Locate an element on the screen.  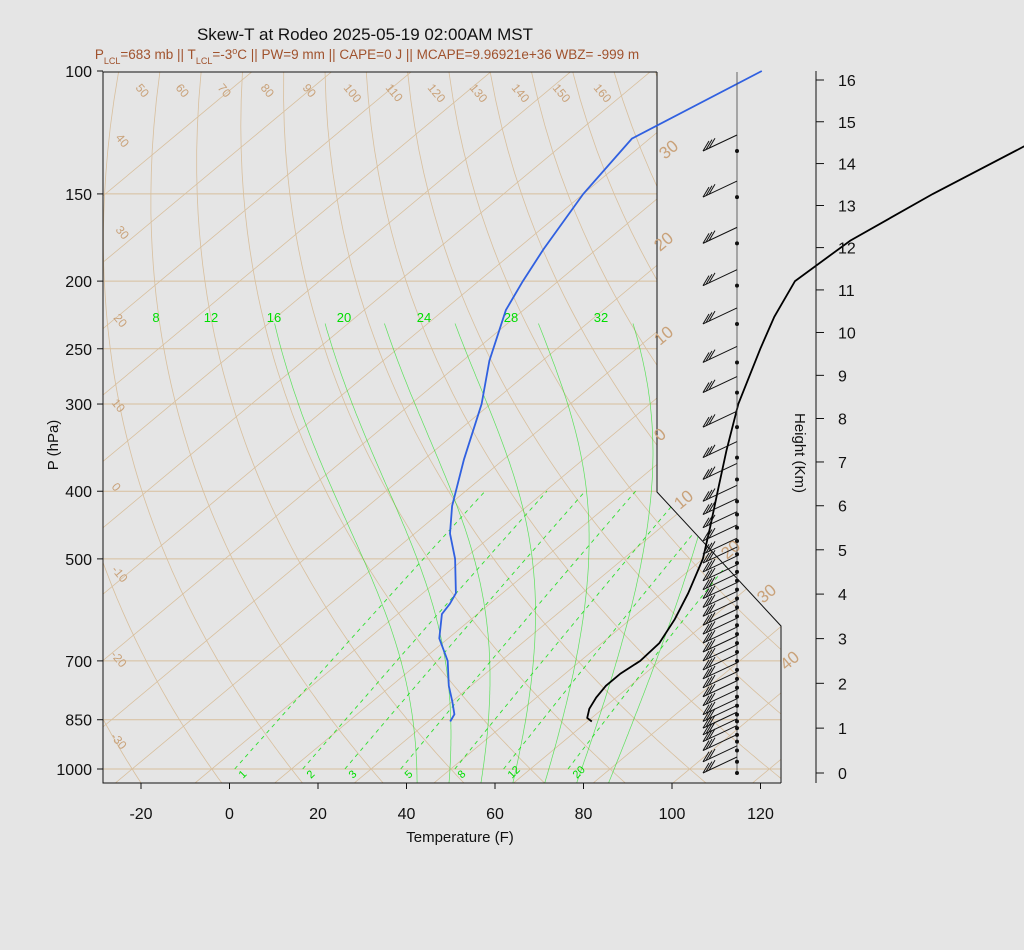
mixing-ratio-line is located at coordinates (616, 630).